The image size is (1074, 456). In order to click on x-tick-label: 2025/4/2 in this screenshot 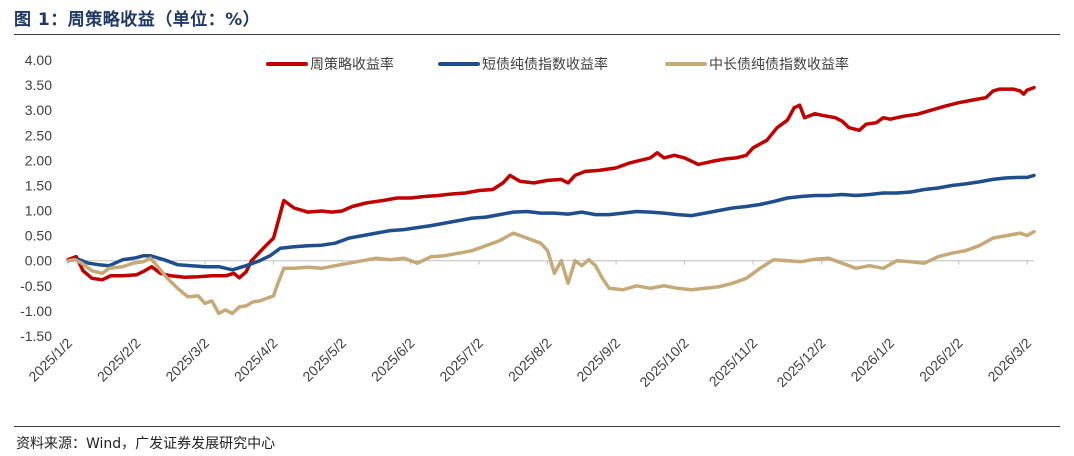, I will do `click(256, 360)`.